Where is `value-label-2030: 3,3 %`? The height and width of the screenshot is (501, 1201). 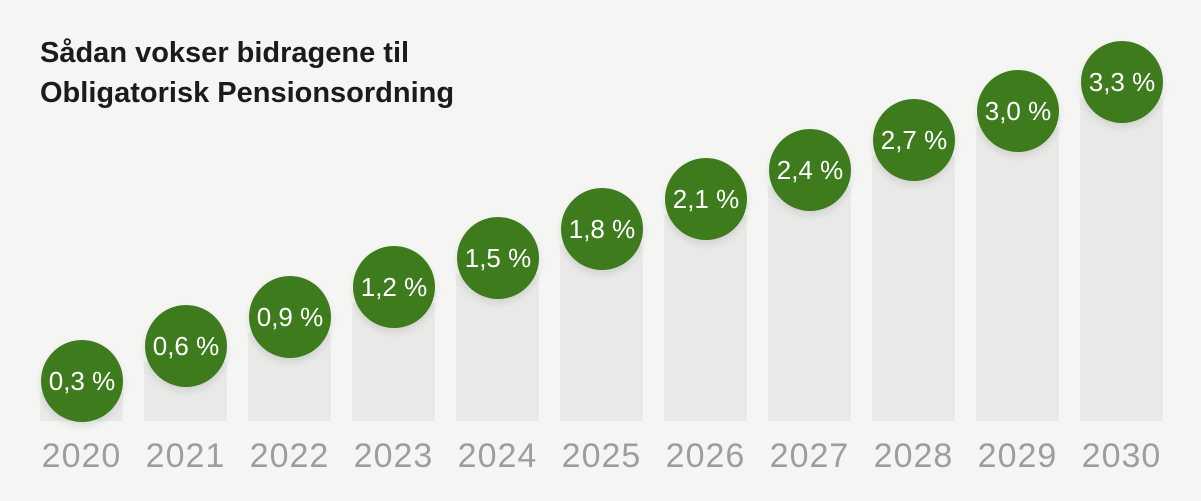 value-label-2030: 3,3 % is located at coordinates (1122, 81).